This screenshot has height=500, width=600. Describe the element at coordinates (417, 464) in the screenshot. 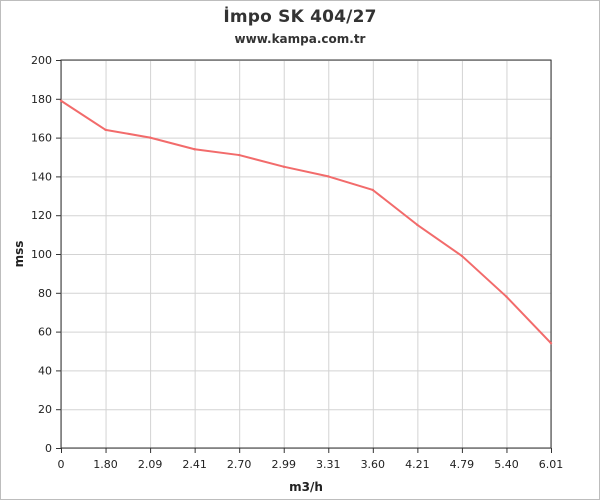

I see `x-tick-label: 4.21` at that location.